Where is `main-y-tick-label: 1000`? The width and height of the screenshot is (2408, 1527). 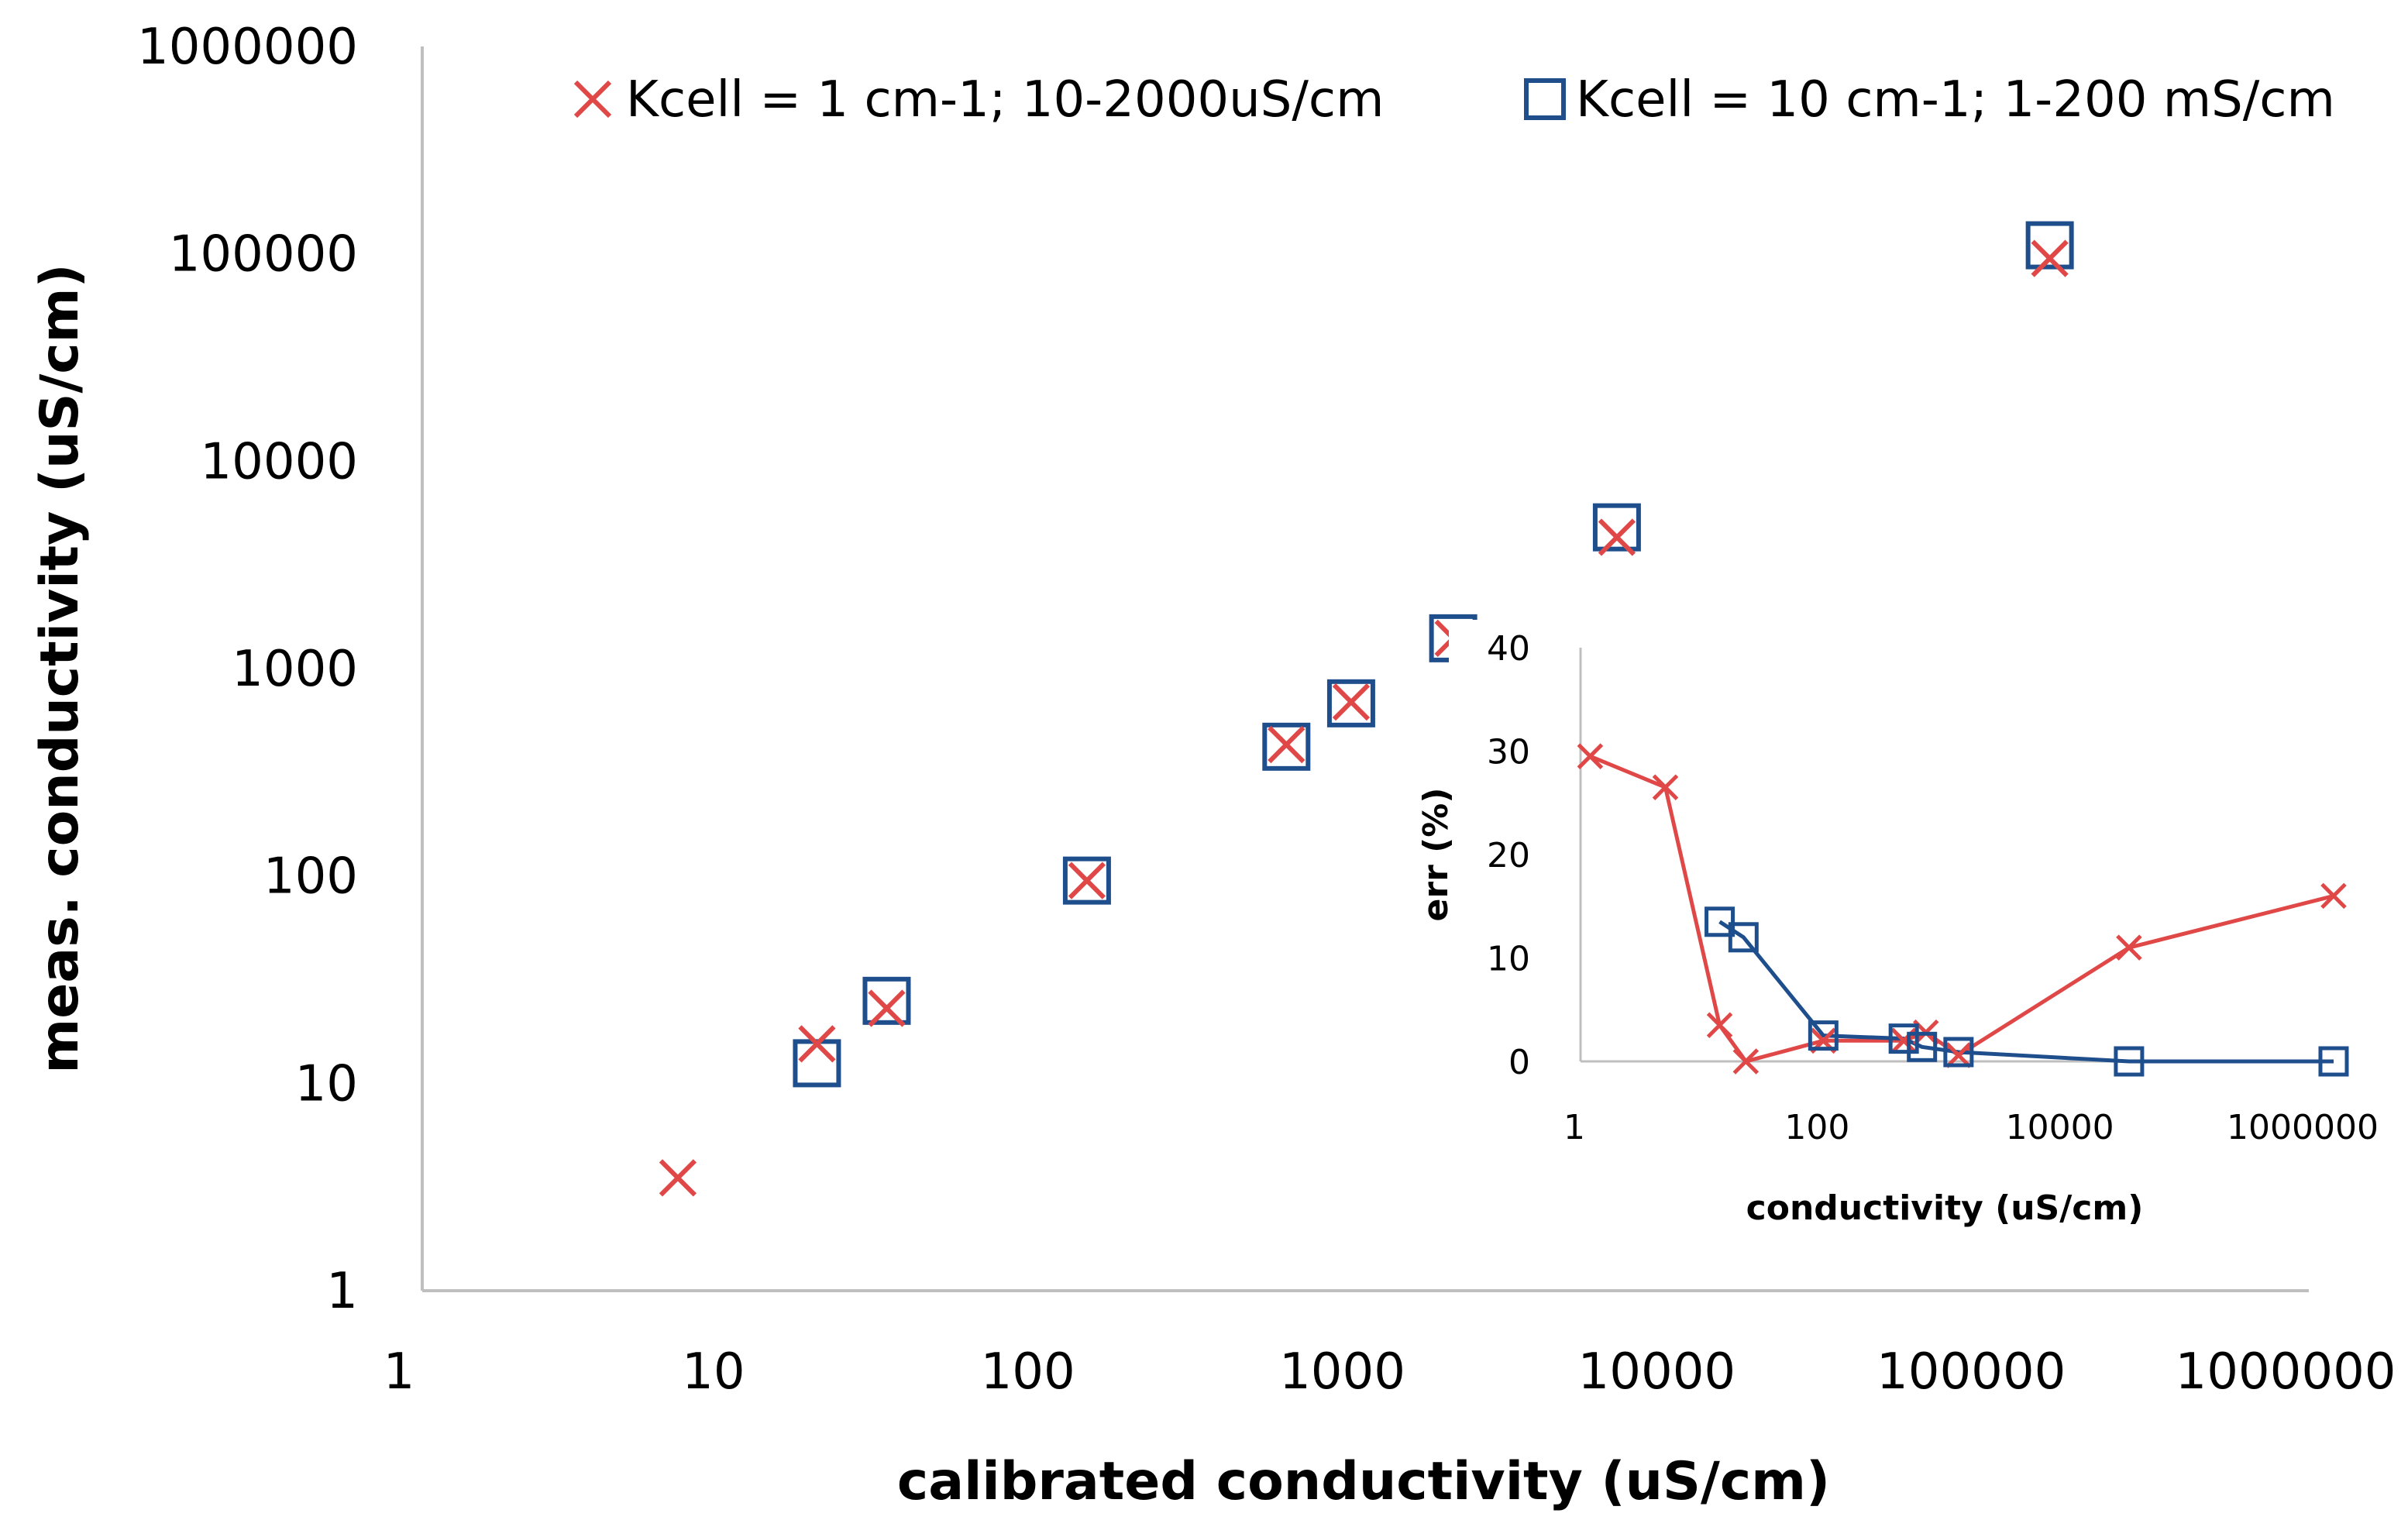
main-y-tick-label: 1000 is located at coordinates (295, 669).